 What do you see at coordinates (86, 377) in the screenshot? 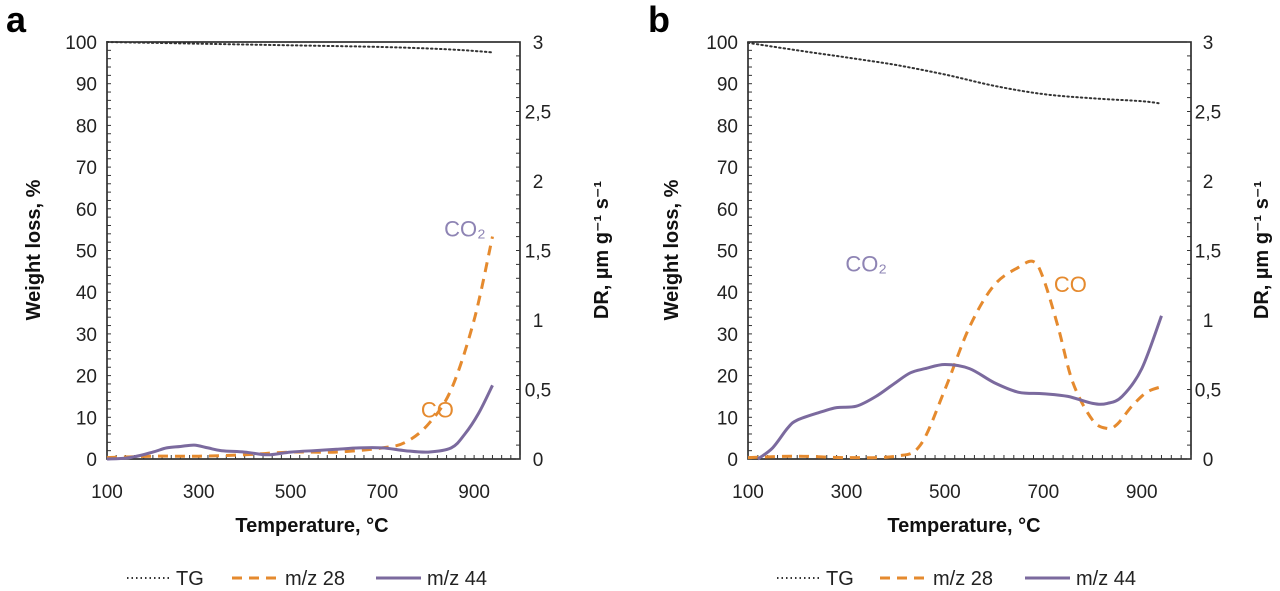
I see `y-tick-label-a: 20` at bounding box center [86, 377].